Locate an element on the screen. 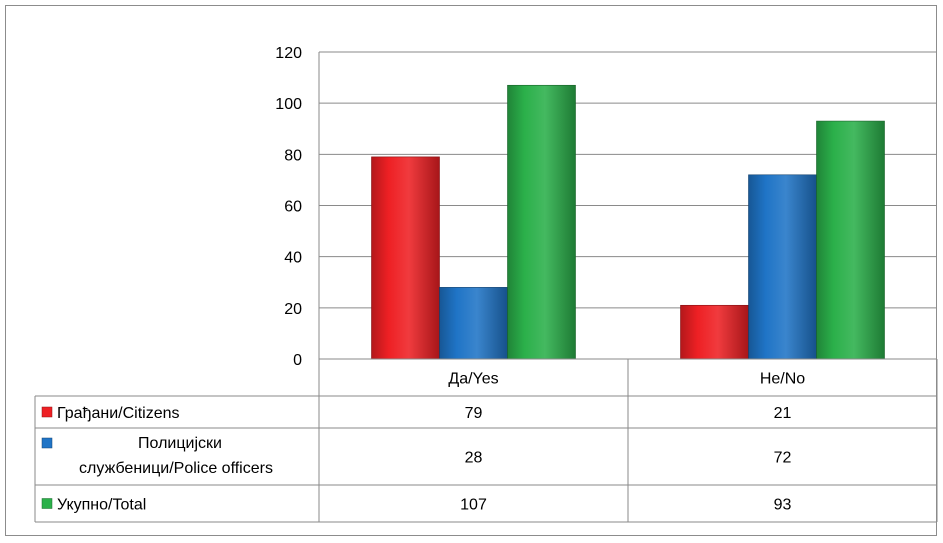 The width and height of the screenshot is (943, 543). y-tick-label: 80 is located at coordinates (293, 155).